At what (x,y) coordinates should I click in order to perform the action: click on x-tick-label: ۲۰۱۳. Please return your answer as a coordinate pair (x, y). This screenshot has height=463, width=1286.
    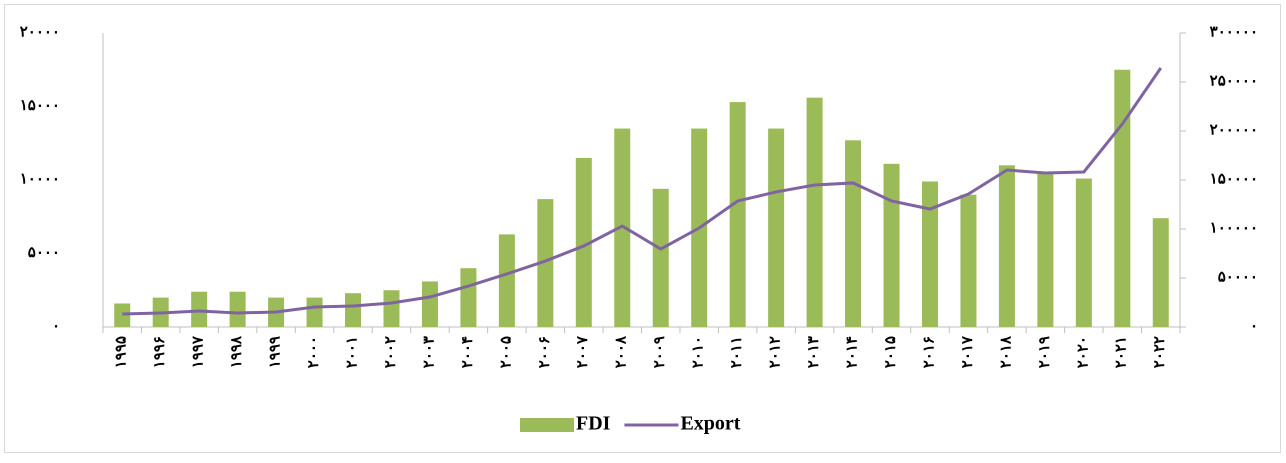
    Looking at the image, I should click on (814, 352).